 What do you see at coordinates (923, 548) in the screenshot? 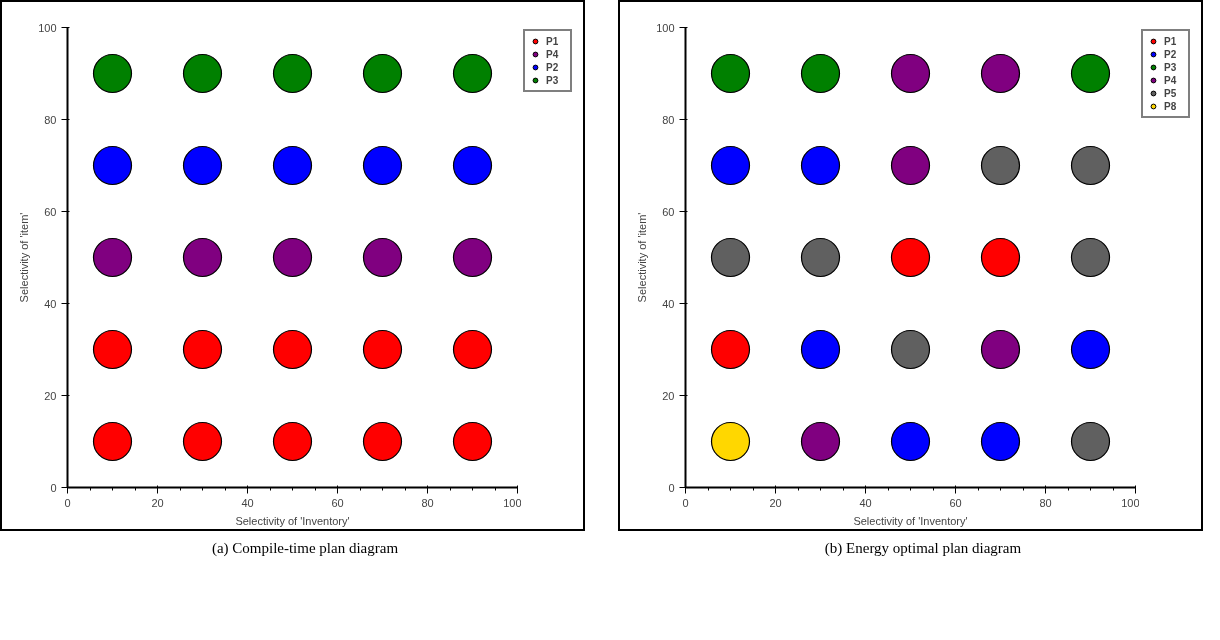
I see `text: (b) Energy optimal plan diagram` at bounding box center [923, 548].